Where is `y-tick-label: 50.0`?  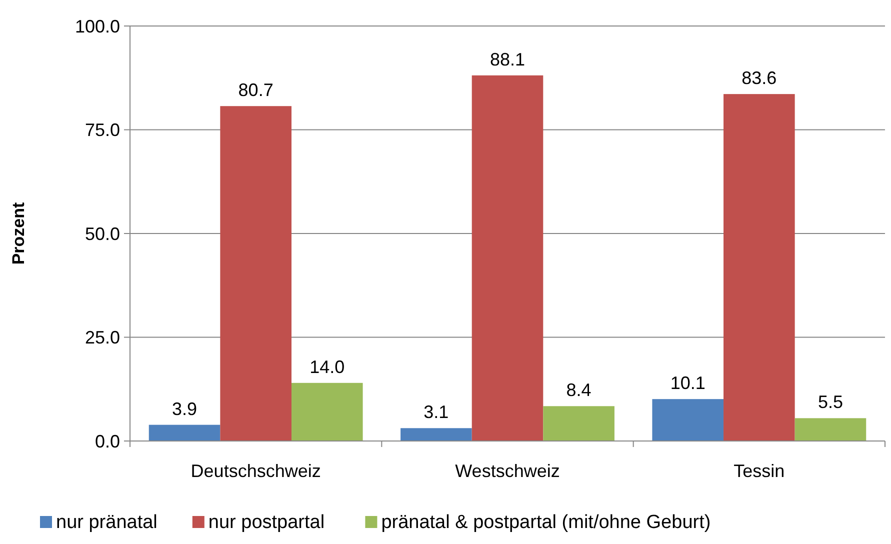
y-tick-label: 50.0 is located at coordinates (102, 234).